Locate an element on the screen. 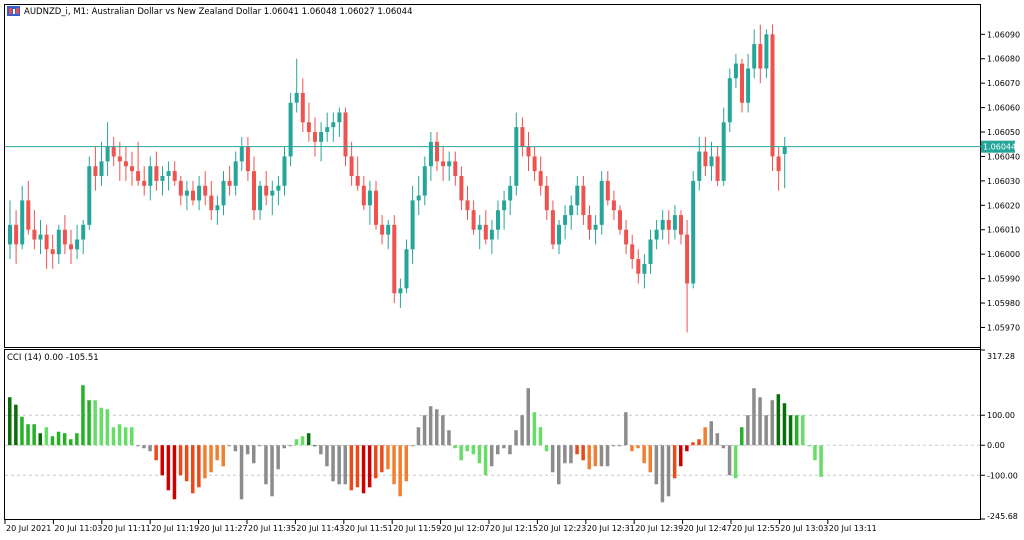  time-tick-label: 20 Jul 11:03 is located at coordinates (78, 528).